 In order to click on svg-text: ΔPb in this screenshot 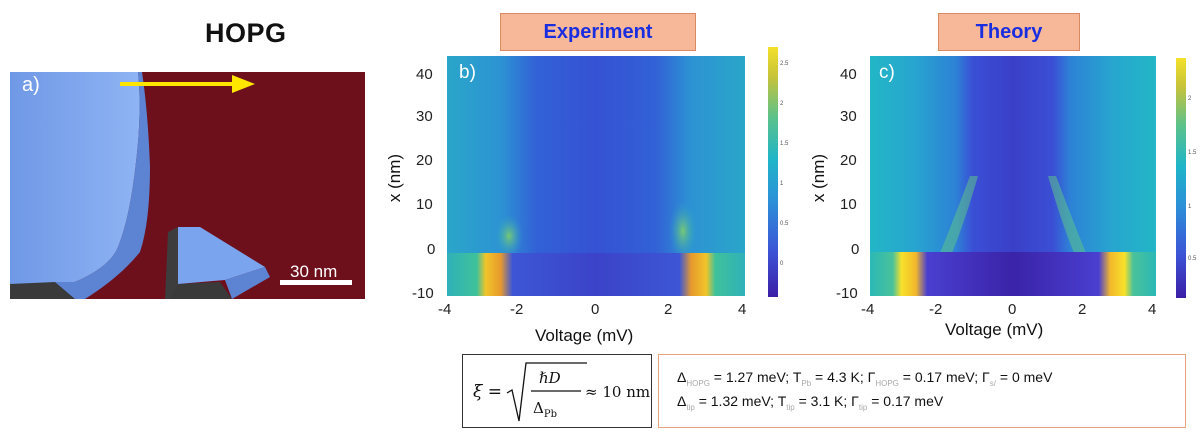, I will do `click(545, 409)`.